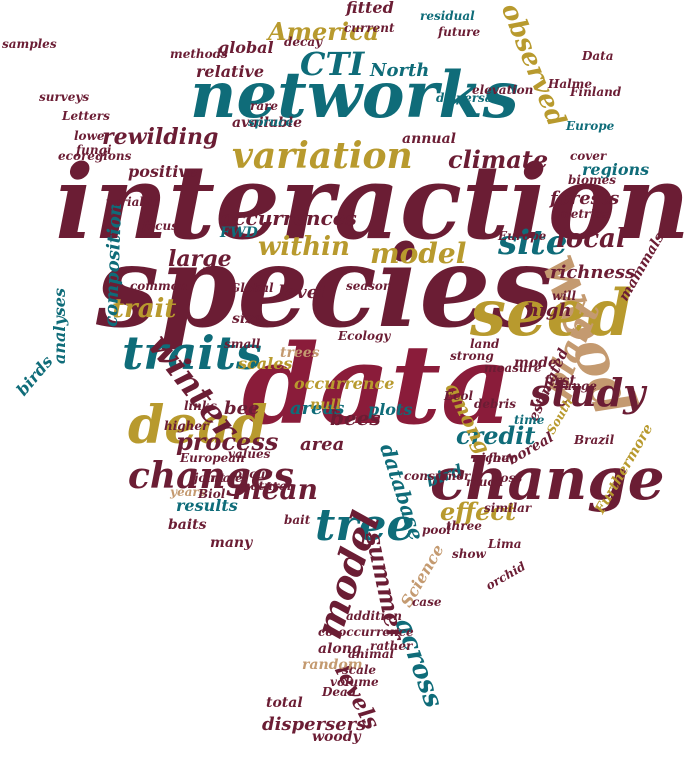 This screenshot has width=692, height=760. Describe the element at coordinates (212, 494) in the screenshot. I see `word-biol: Biol` at that location.